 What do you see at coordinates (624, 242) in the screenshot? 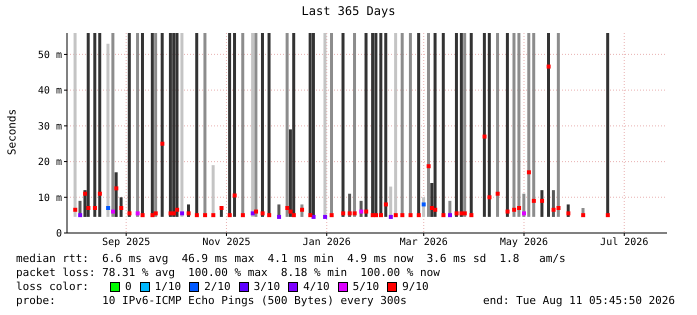
I see `x-tick-label: Jul 2026` at bounding box center [624, 242].